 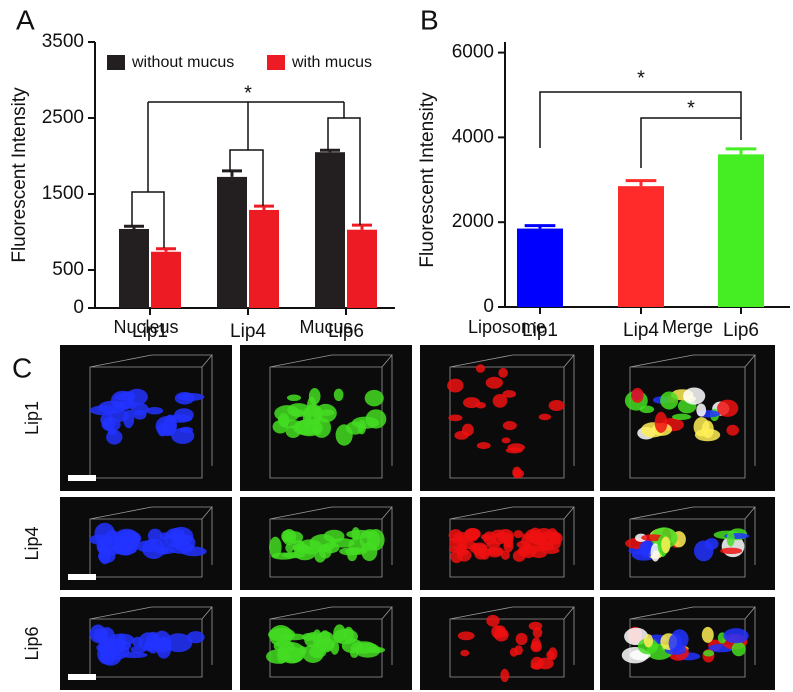 I want to click on scale-bar, so click(x=82, y=577).